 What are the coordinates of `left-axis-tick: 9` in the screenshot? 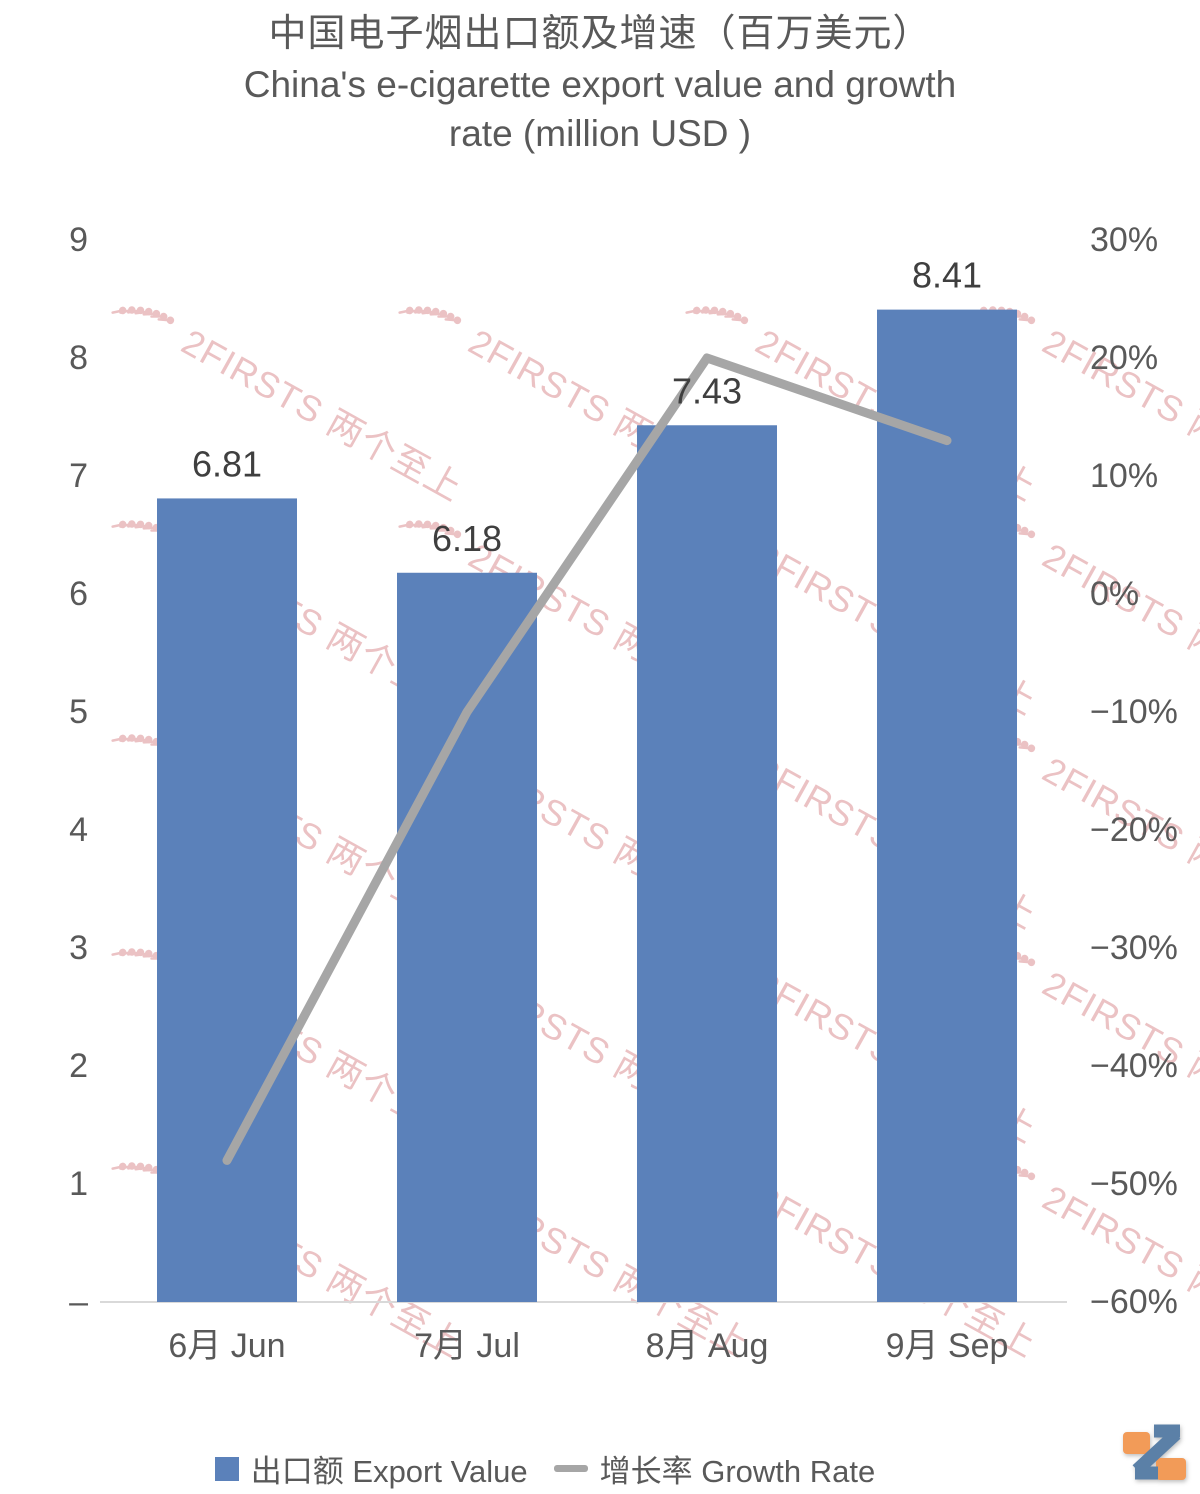 It's located at (78, 240).